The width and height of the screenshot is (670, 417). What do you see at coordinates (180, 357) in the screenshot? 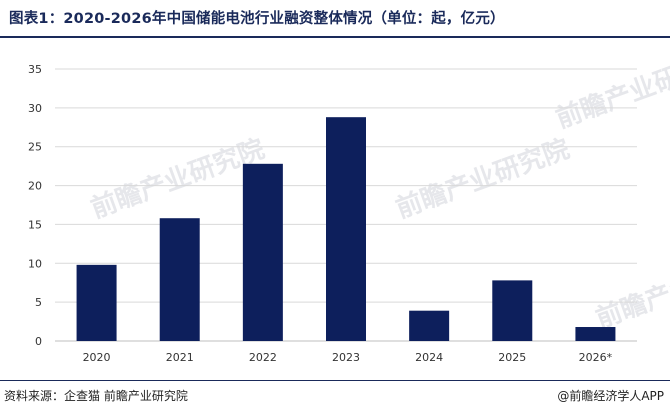
I see `x-tick-label: 2021` at bounding box center [180, 357].